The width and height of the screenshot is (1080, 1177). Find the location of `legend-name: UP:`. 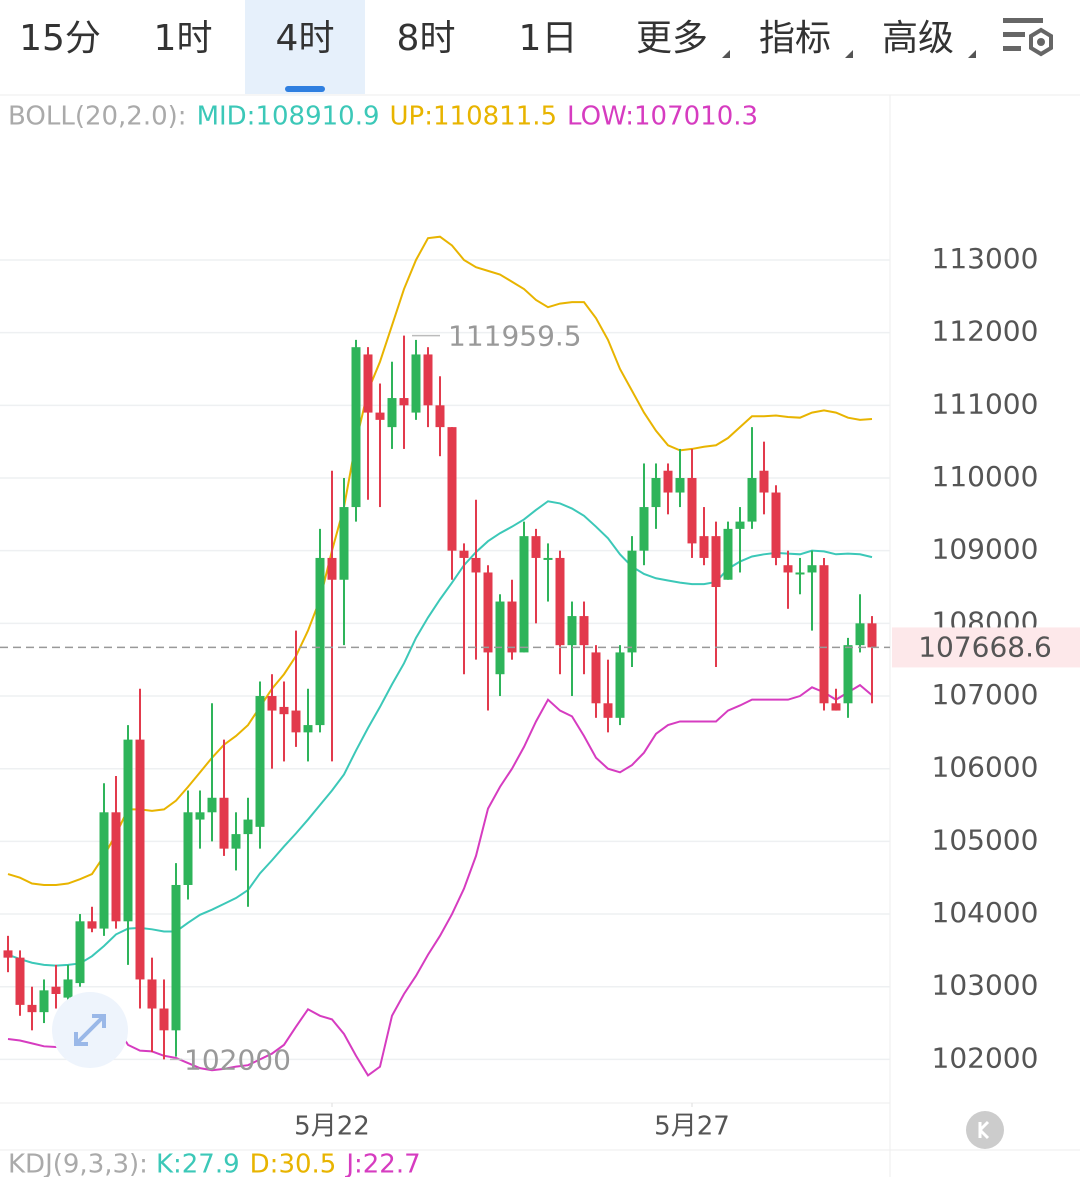

legend-name: UP: is located at coordinates (411, 117).